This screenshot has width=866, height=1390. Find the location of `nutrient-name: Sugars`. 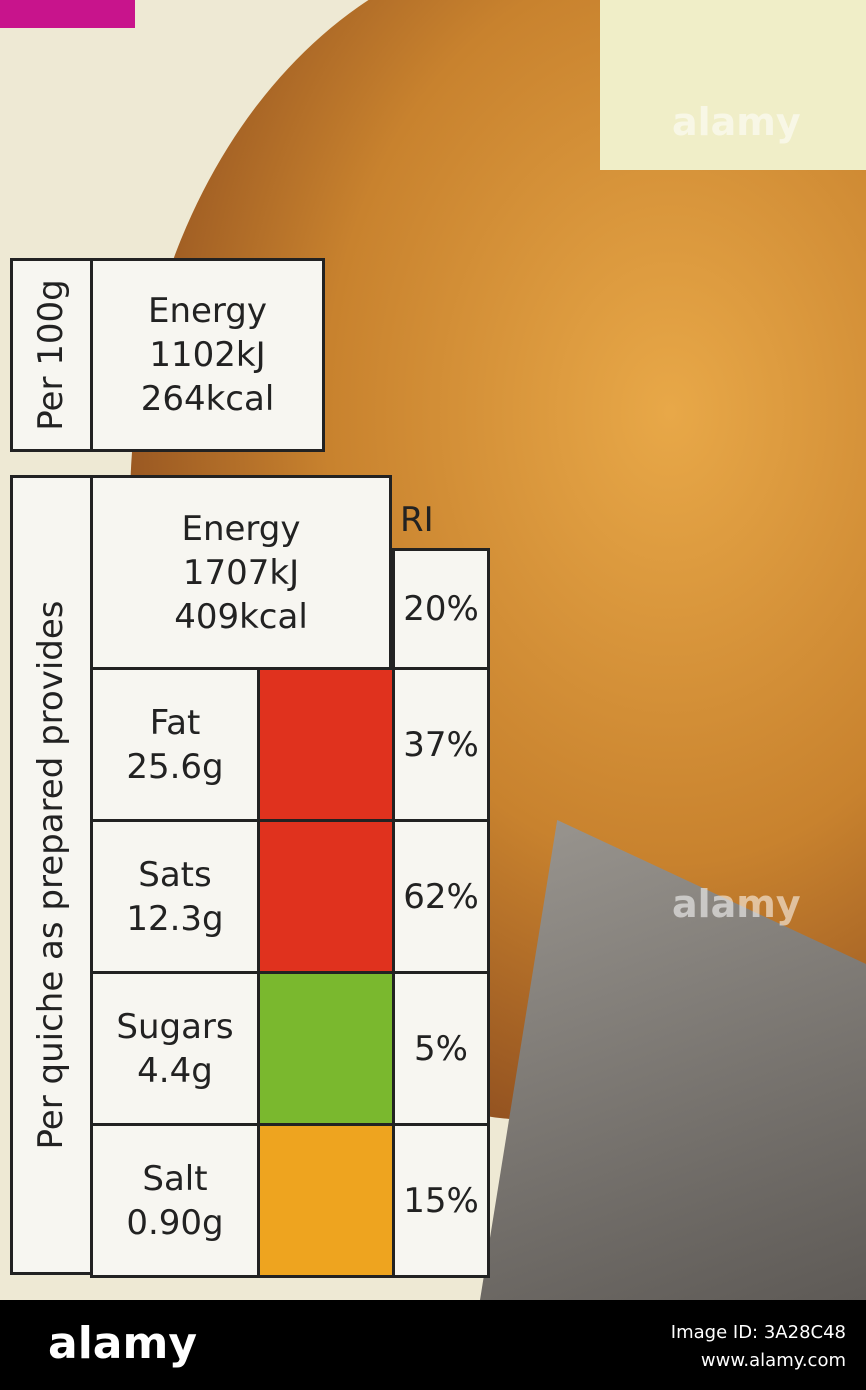

nutrient-name: Sugars is located at coordinates (175, 1026).